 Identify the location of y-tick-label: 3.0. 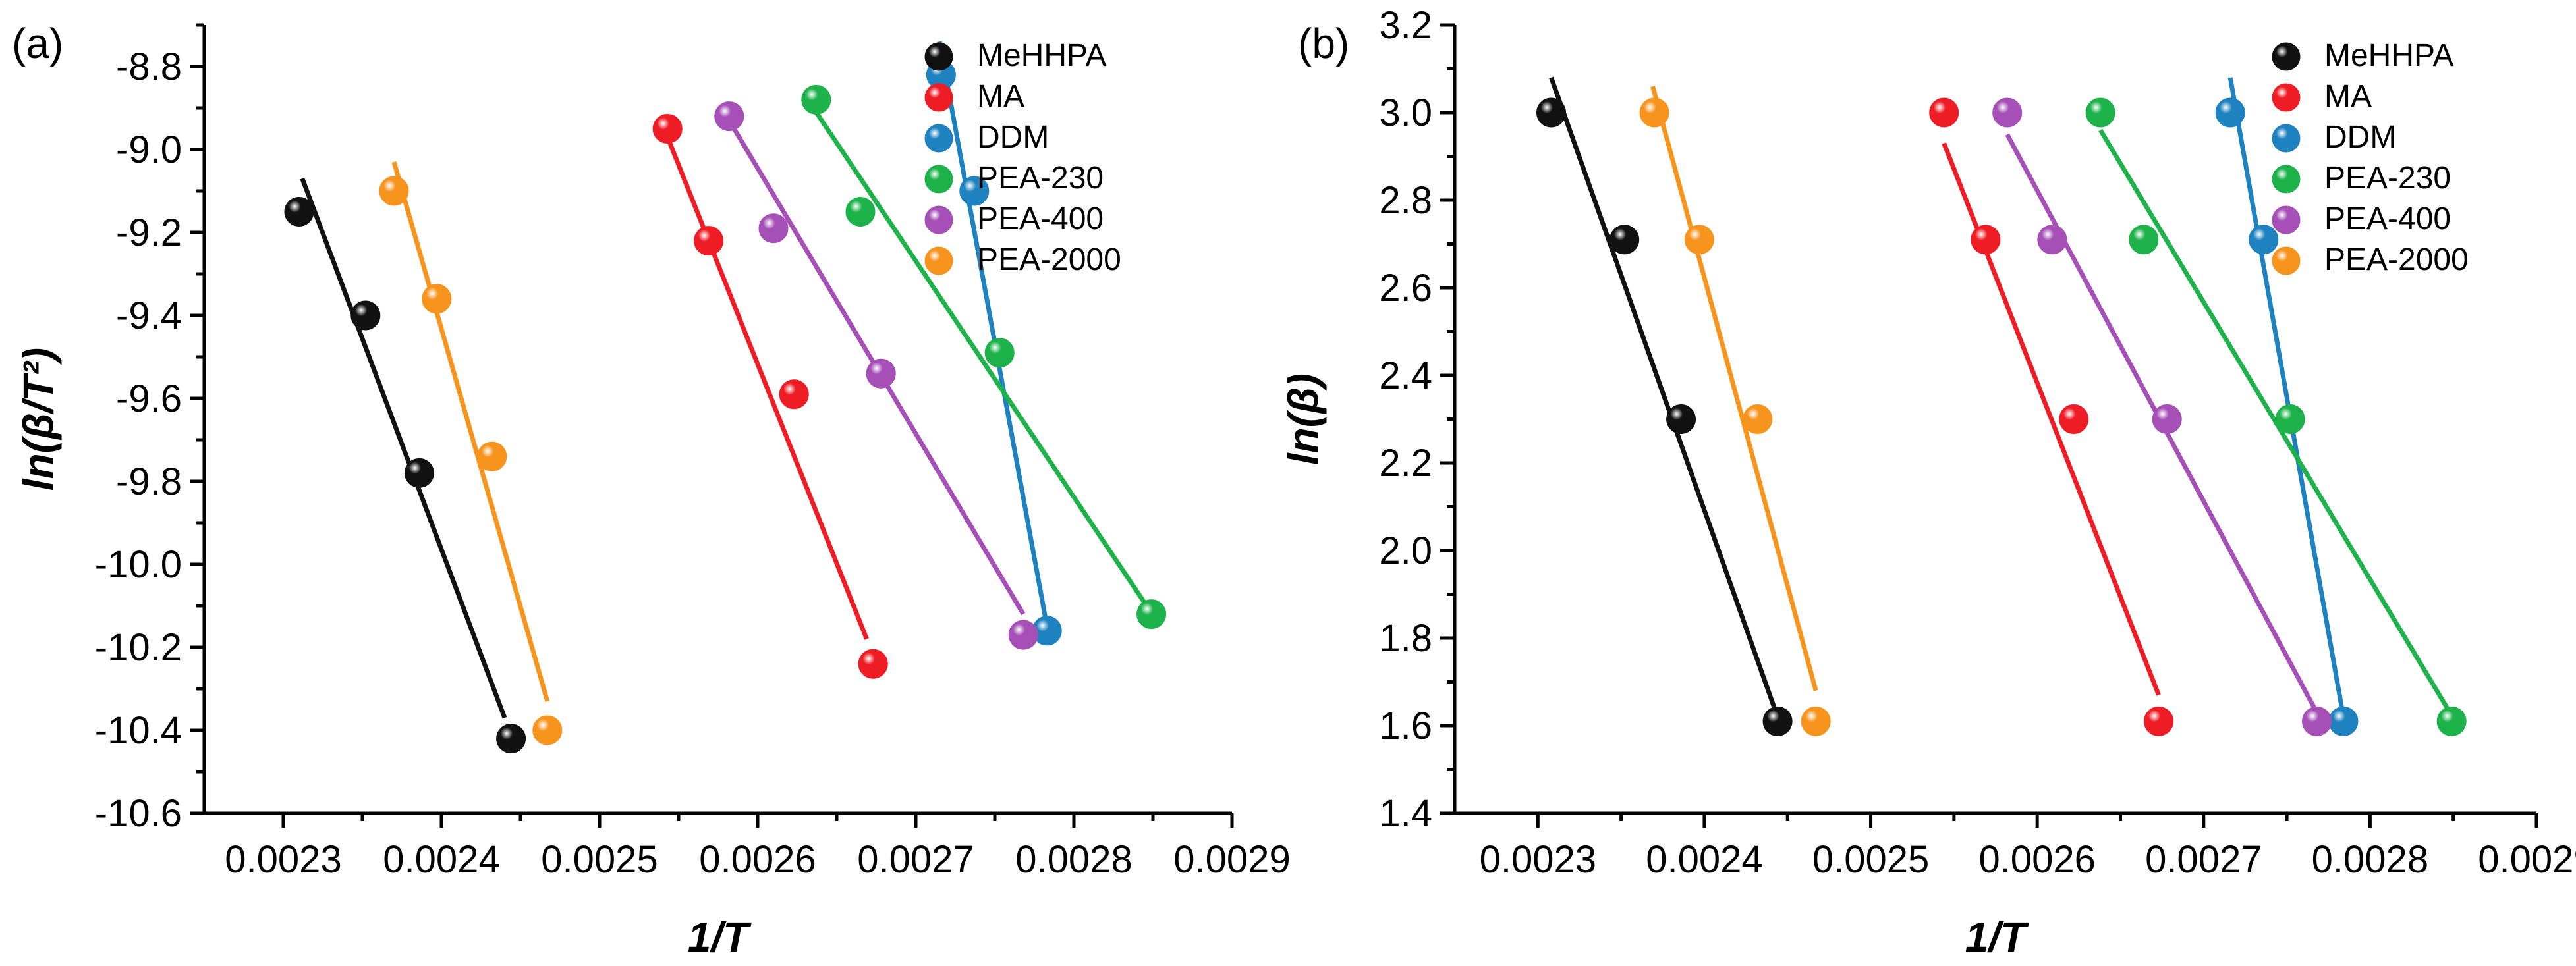
(1405, 113).